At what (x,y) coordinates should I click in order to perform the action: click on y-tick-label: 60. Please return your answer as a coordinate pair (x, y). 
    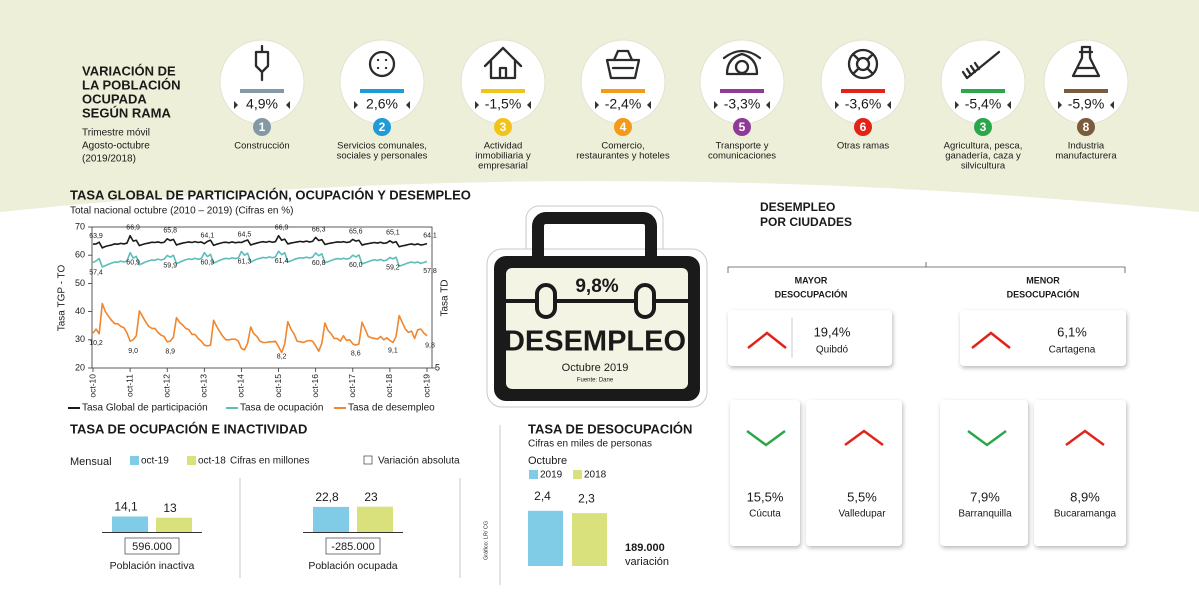
    Looking at the image, I should click on (80, 255).